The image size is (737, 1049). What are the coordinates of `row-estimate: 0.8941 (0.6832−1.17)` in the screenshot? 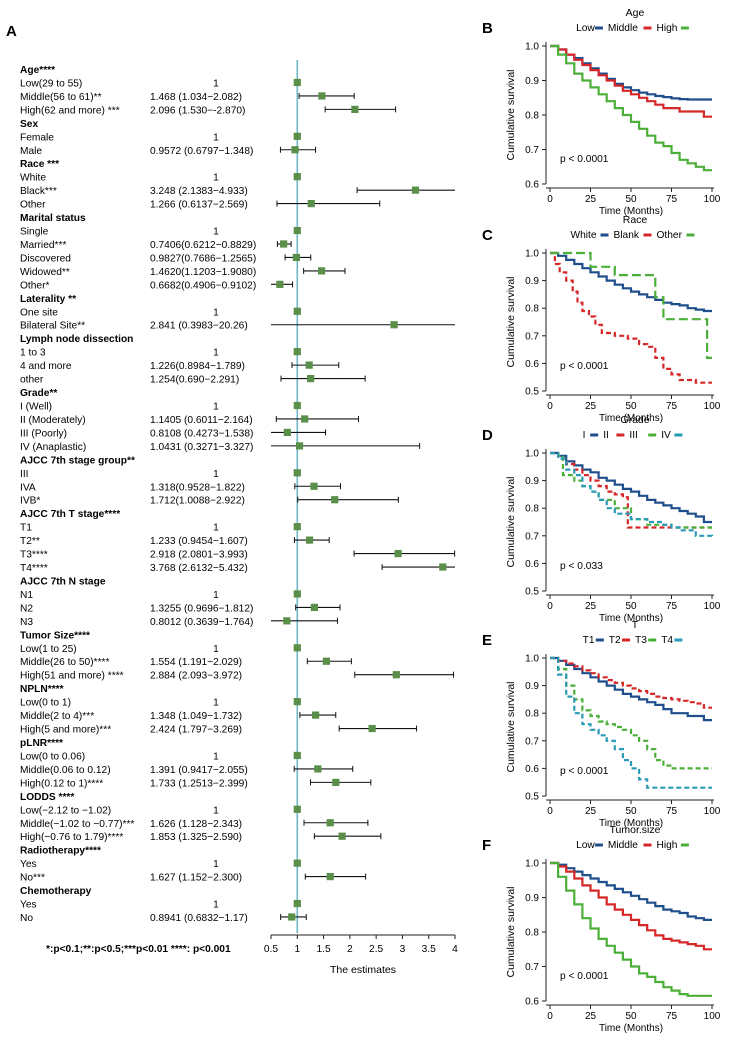 It's located at (199, 918).